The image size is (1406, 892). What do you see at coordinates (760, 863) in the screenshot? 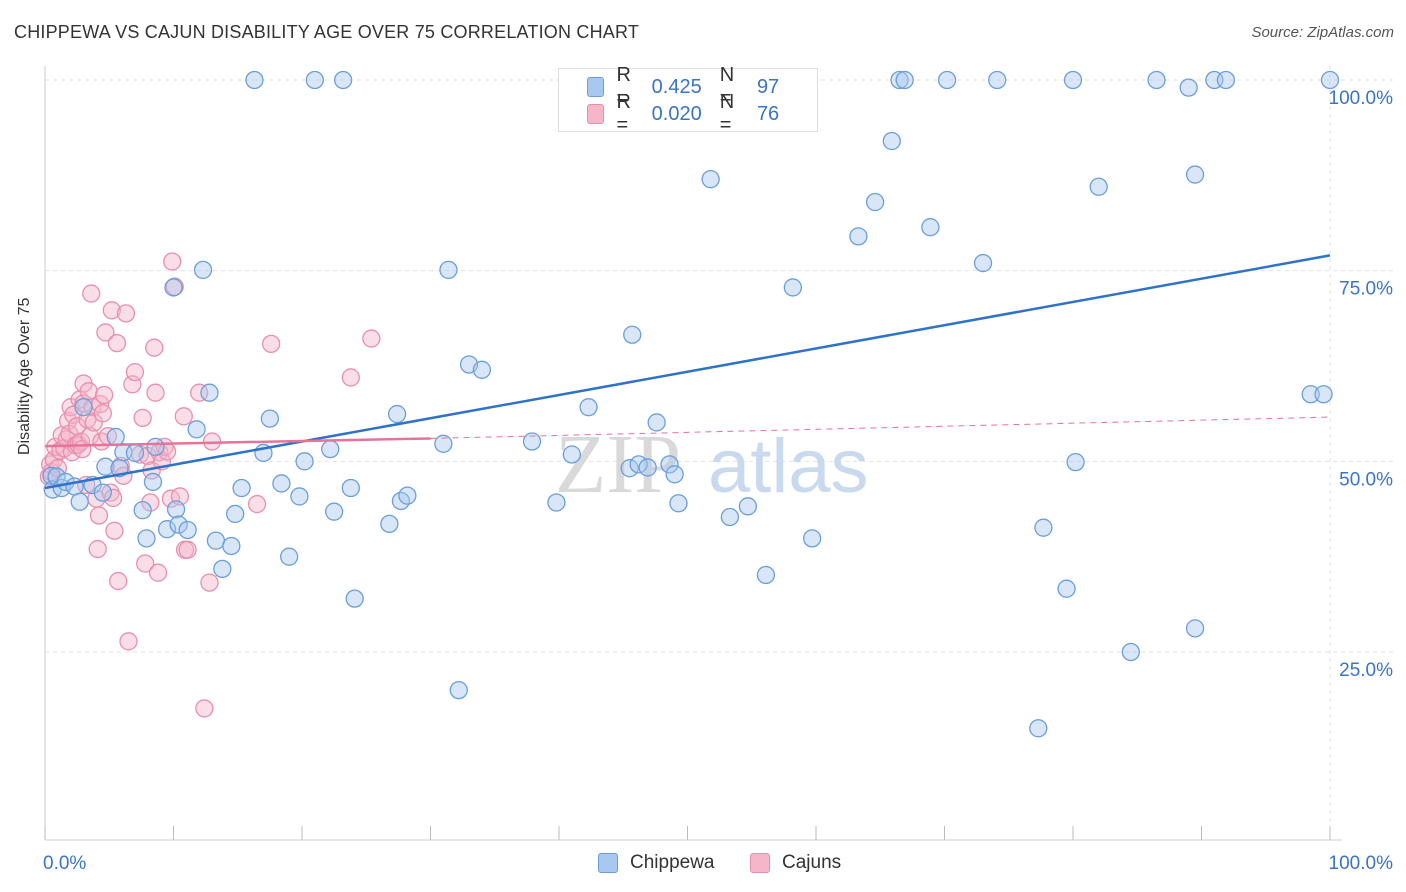
I see `cajuns-legend-swatch` at bounding box center [760, 863].